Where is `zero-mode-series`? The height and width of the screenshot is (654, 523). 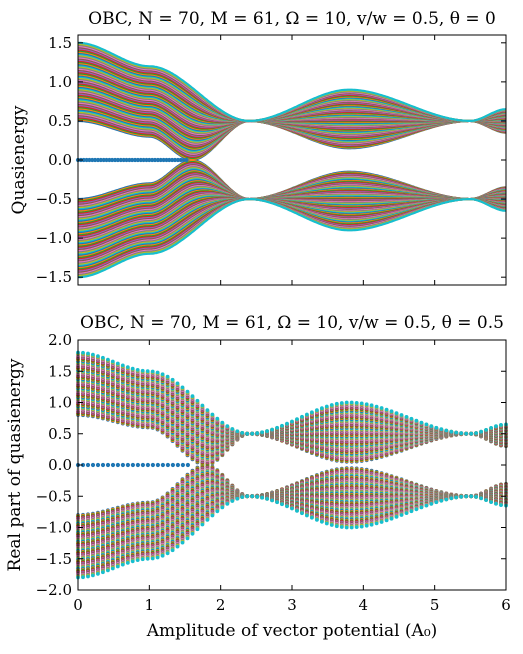
zero-mode-series is located at coordinates (132, 160).